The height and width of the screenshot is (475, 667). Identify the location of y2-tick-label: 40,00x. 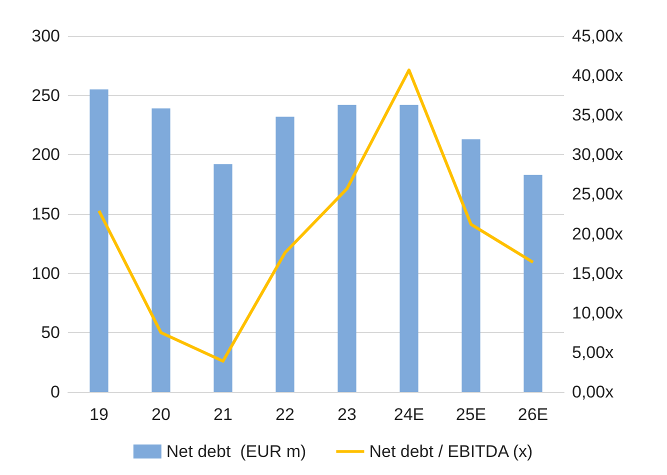
(598, 76).